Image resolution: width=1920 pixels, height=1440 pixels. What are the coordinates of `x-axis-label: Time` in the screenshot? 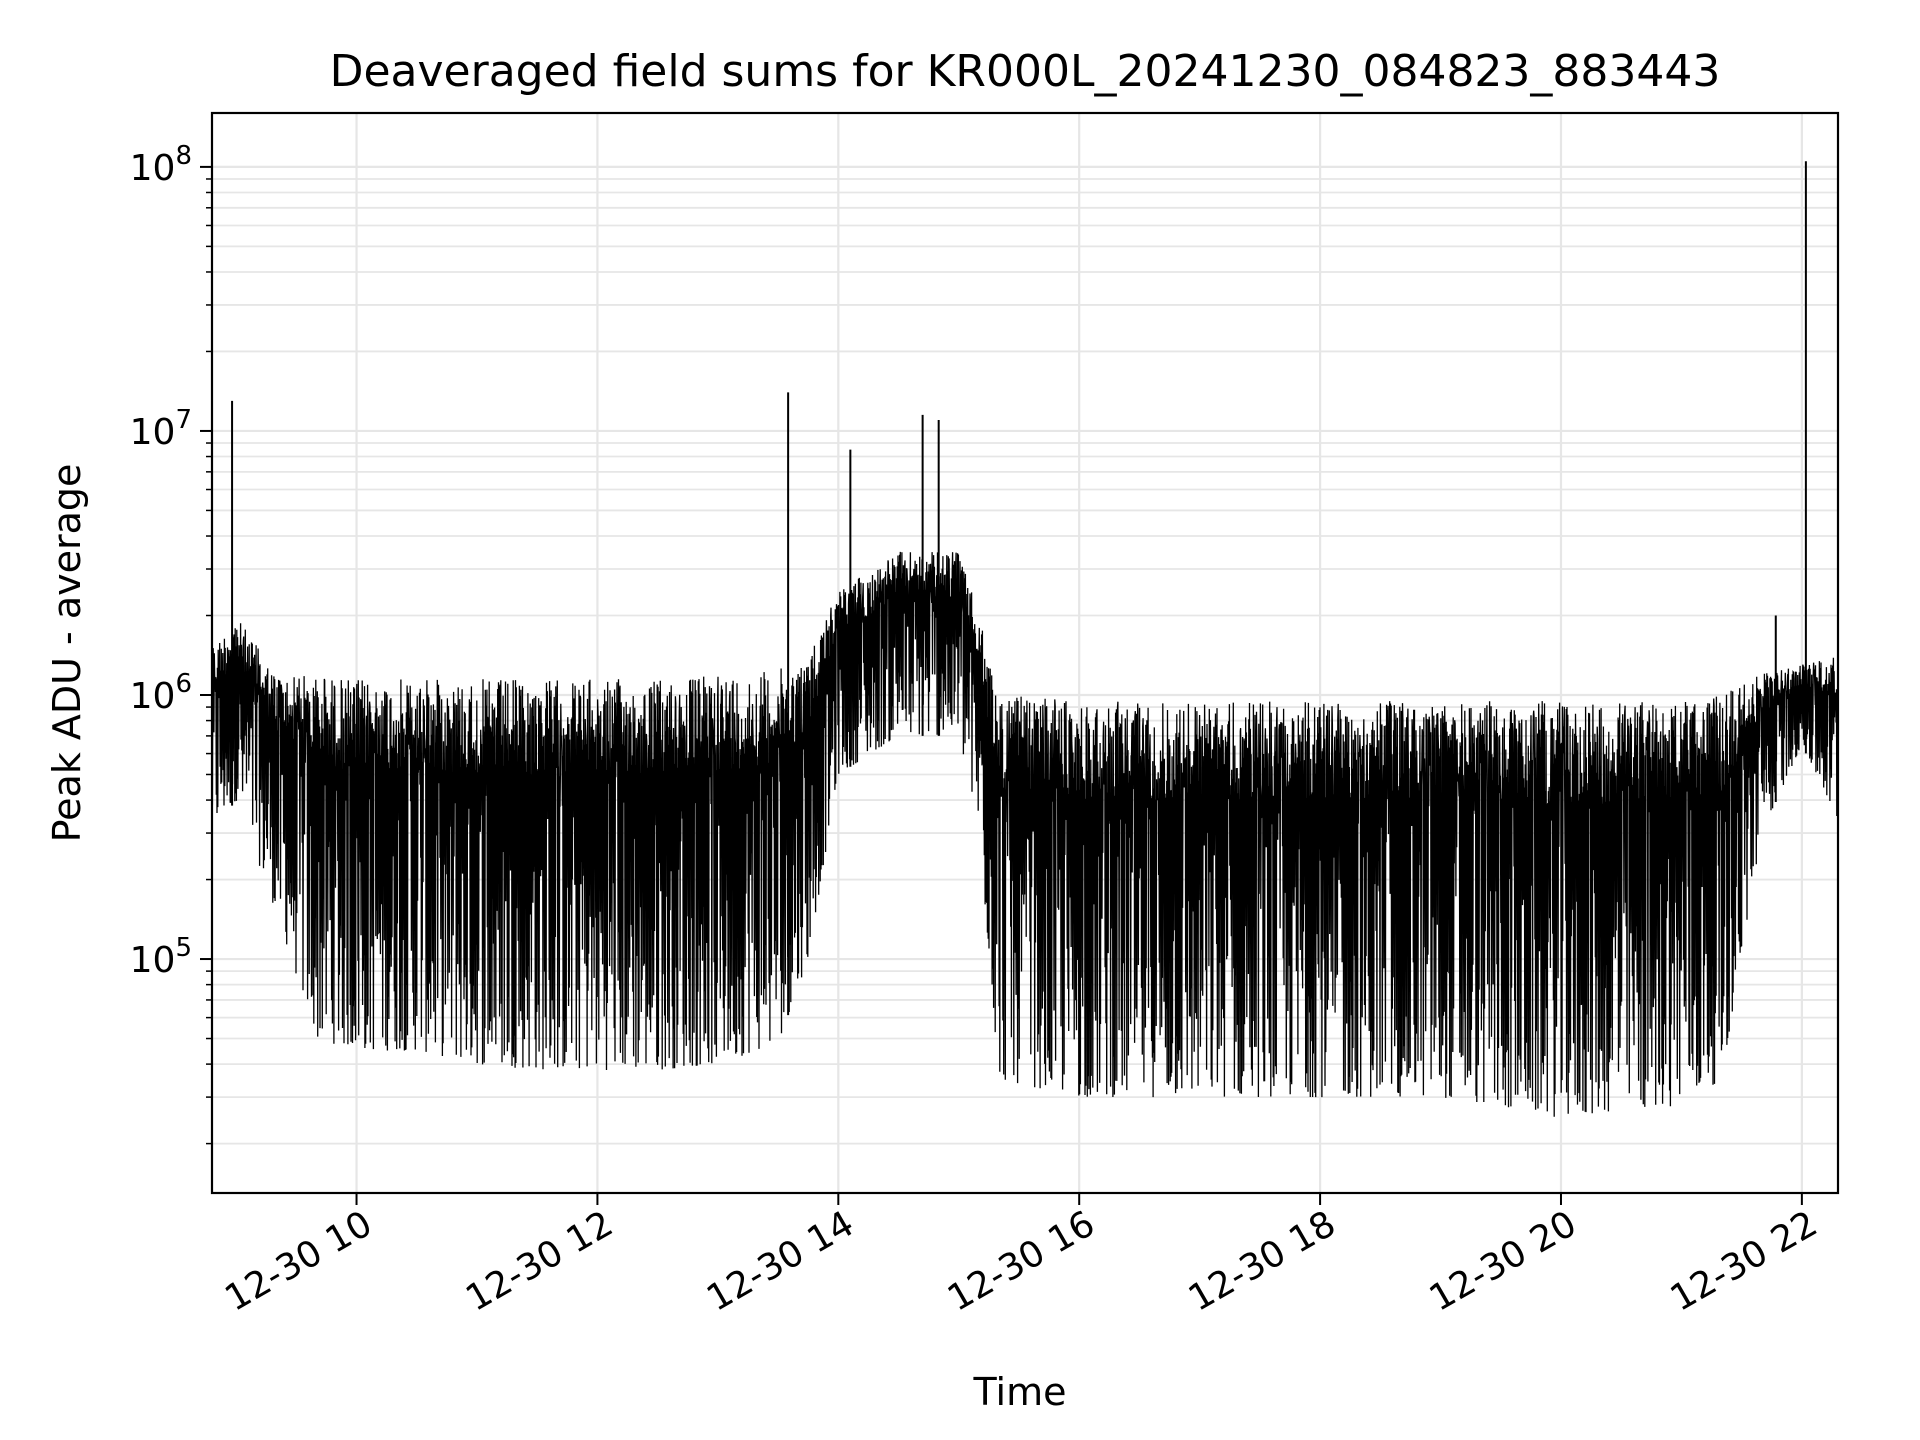 It's located at (1020, 1392).